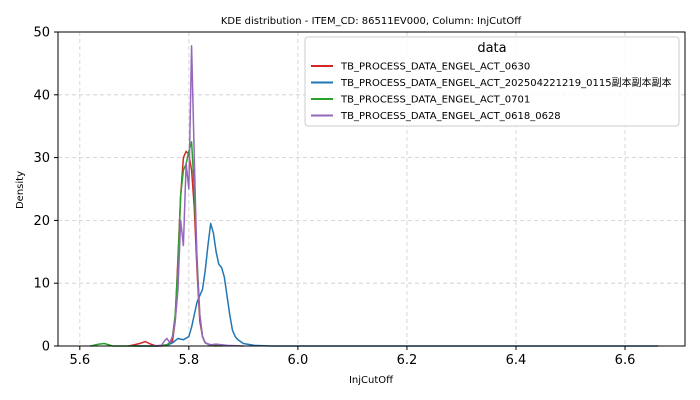  What do you see at coordinates (41, 95) in the screenshot?
I see `y-tick-label: 40` at bounding box center [41, 95].